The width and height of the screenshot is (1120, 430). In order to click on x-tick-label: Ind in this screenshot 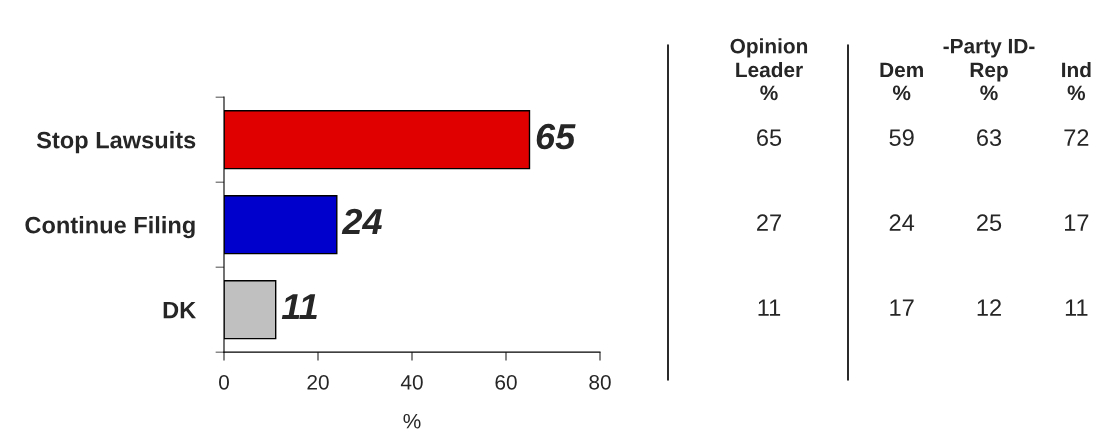, I will do `click(1076, 69)`.